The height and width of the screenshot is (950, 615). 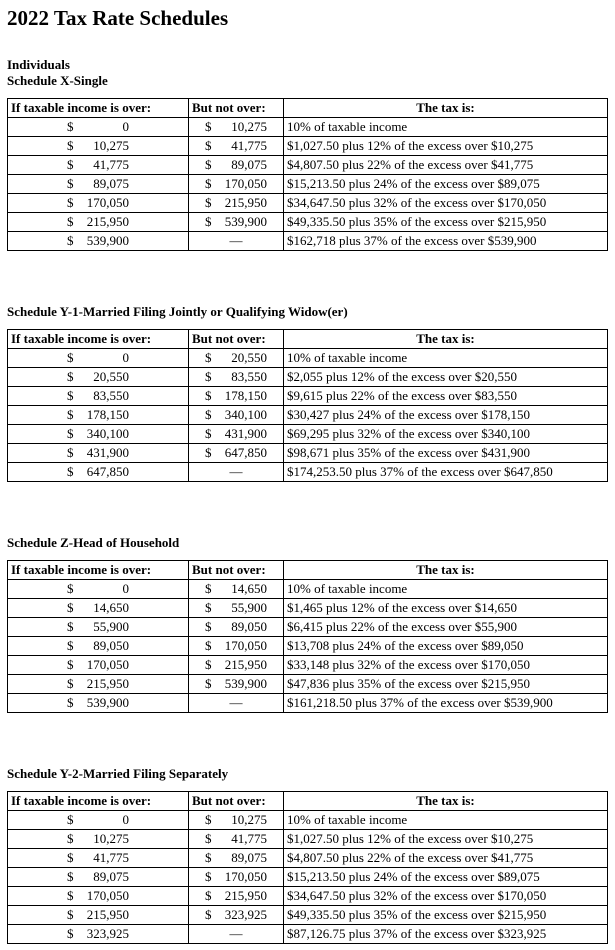 What do you see at coordinates (249, 607) in the screenshot?
I see `not-over-amount: 55,900` at bounding box center [249, 607].